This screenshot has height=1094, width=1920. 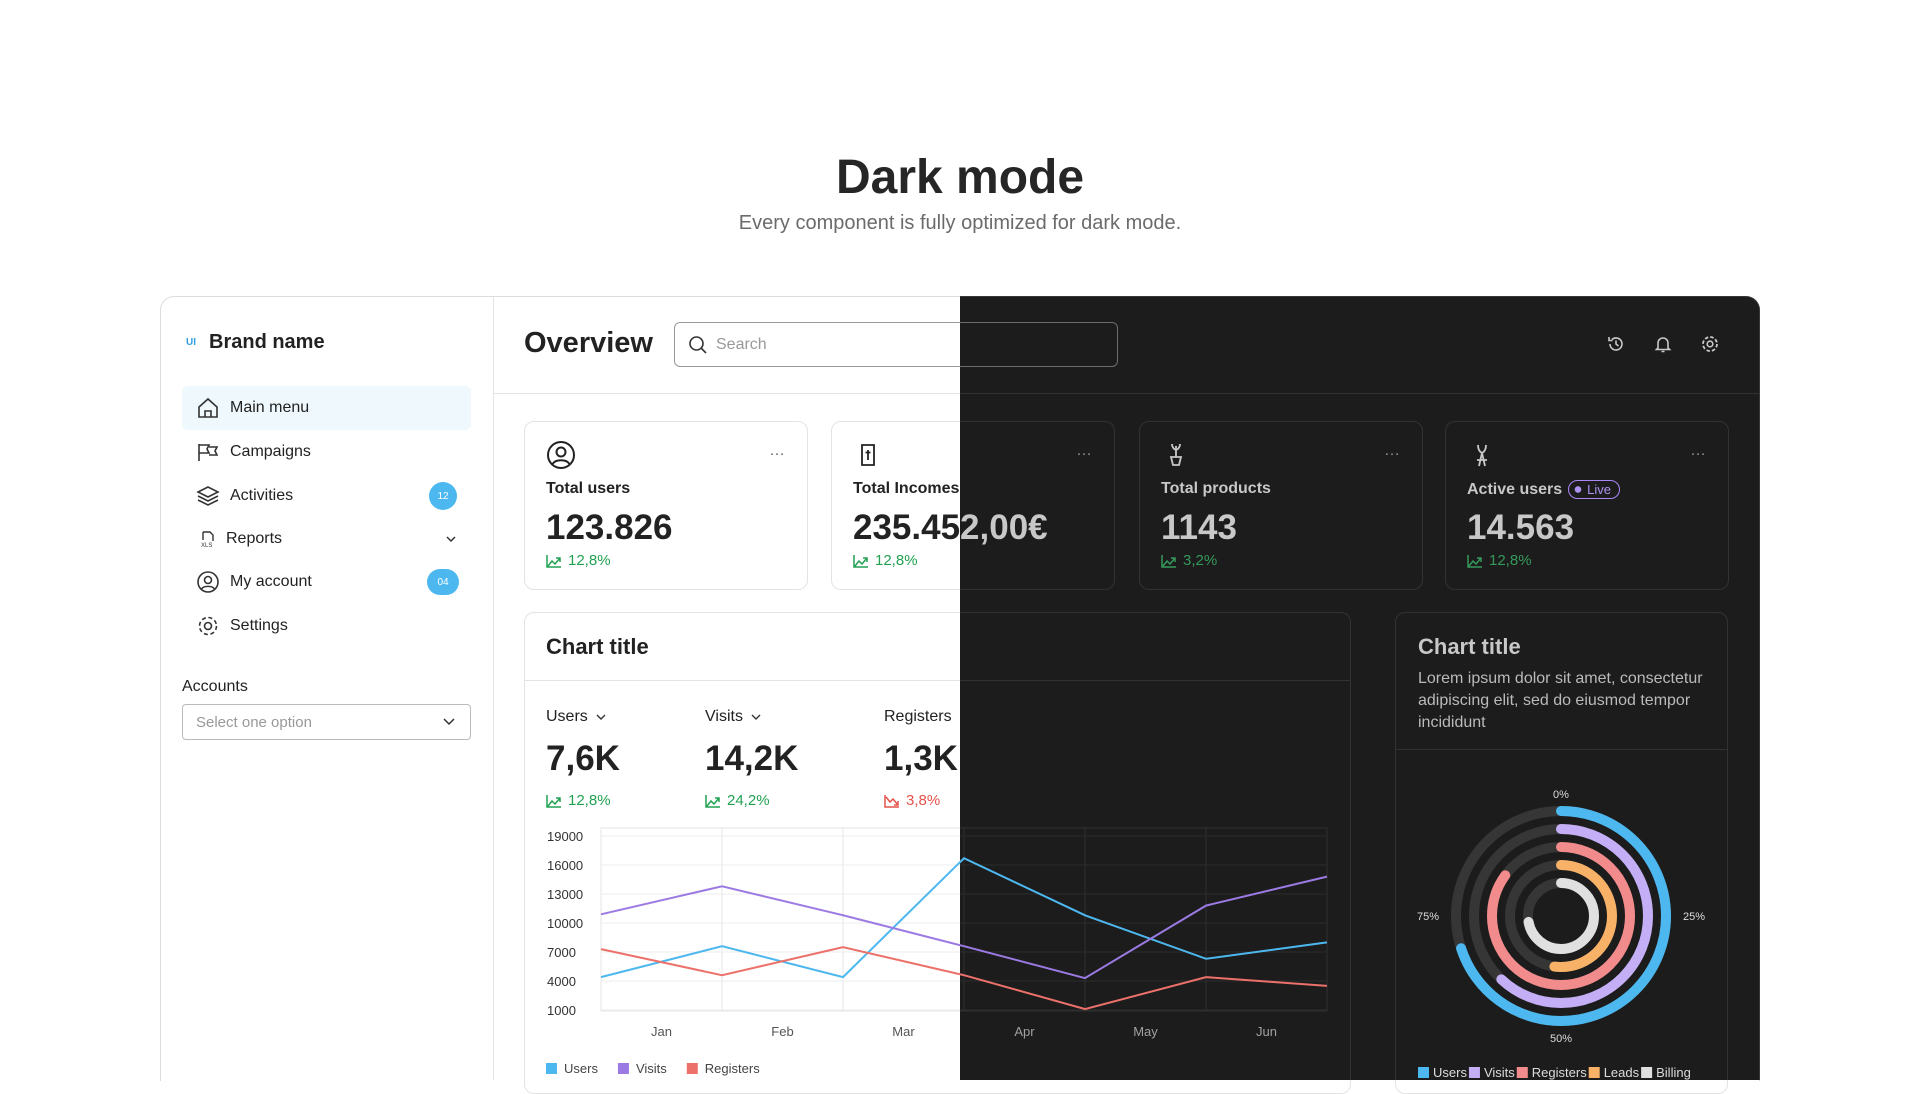 What do you see at coordinates (270, 407) in the screenshot?
I see `menu-label: Main menu` at bounding box center [270, 407].